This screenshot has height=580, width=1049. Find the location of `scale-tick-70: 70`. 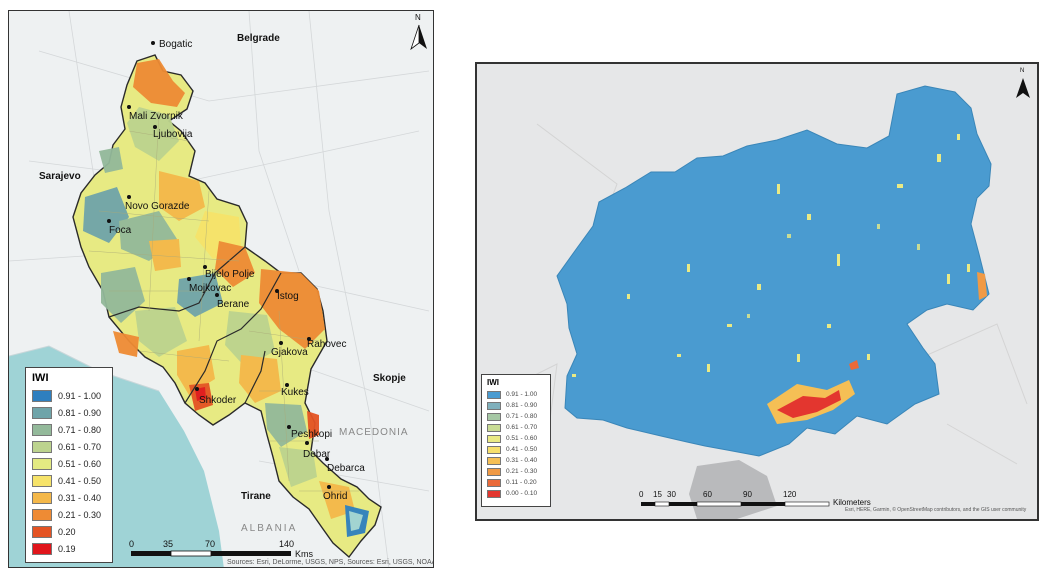

scale-tick-70: 70 is located at coordinates (210, 544).